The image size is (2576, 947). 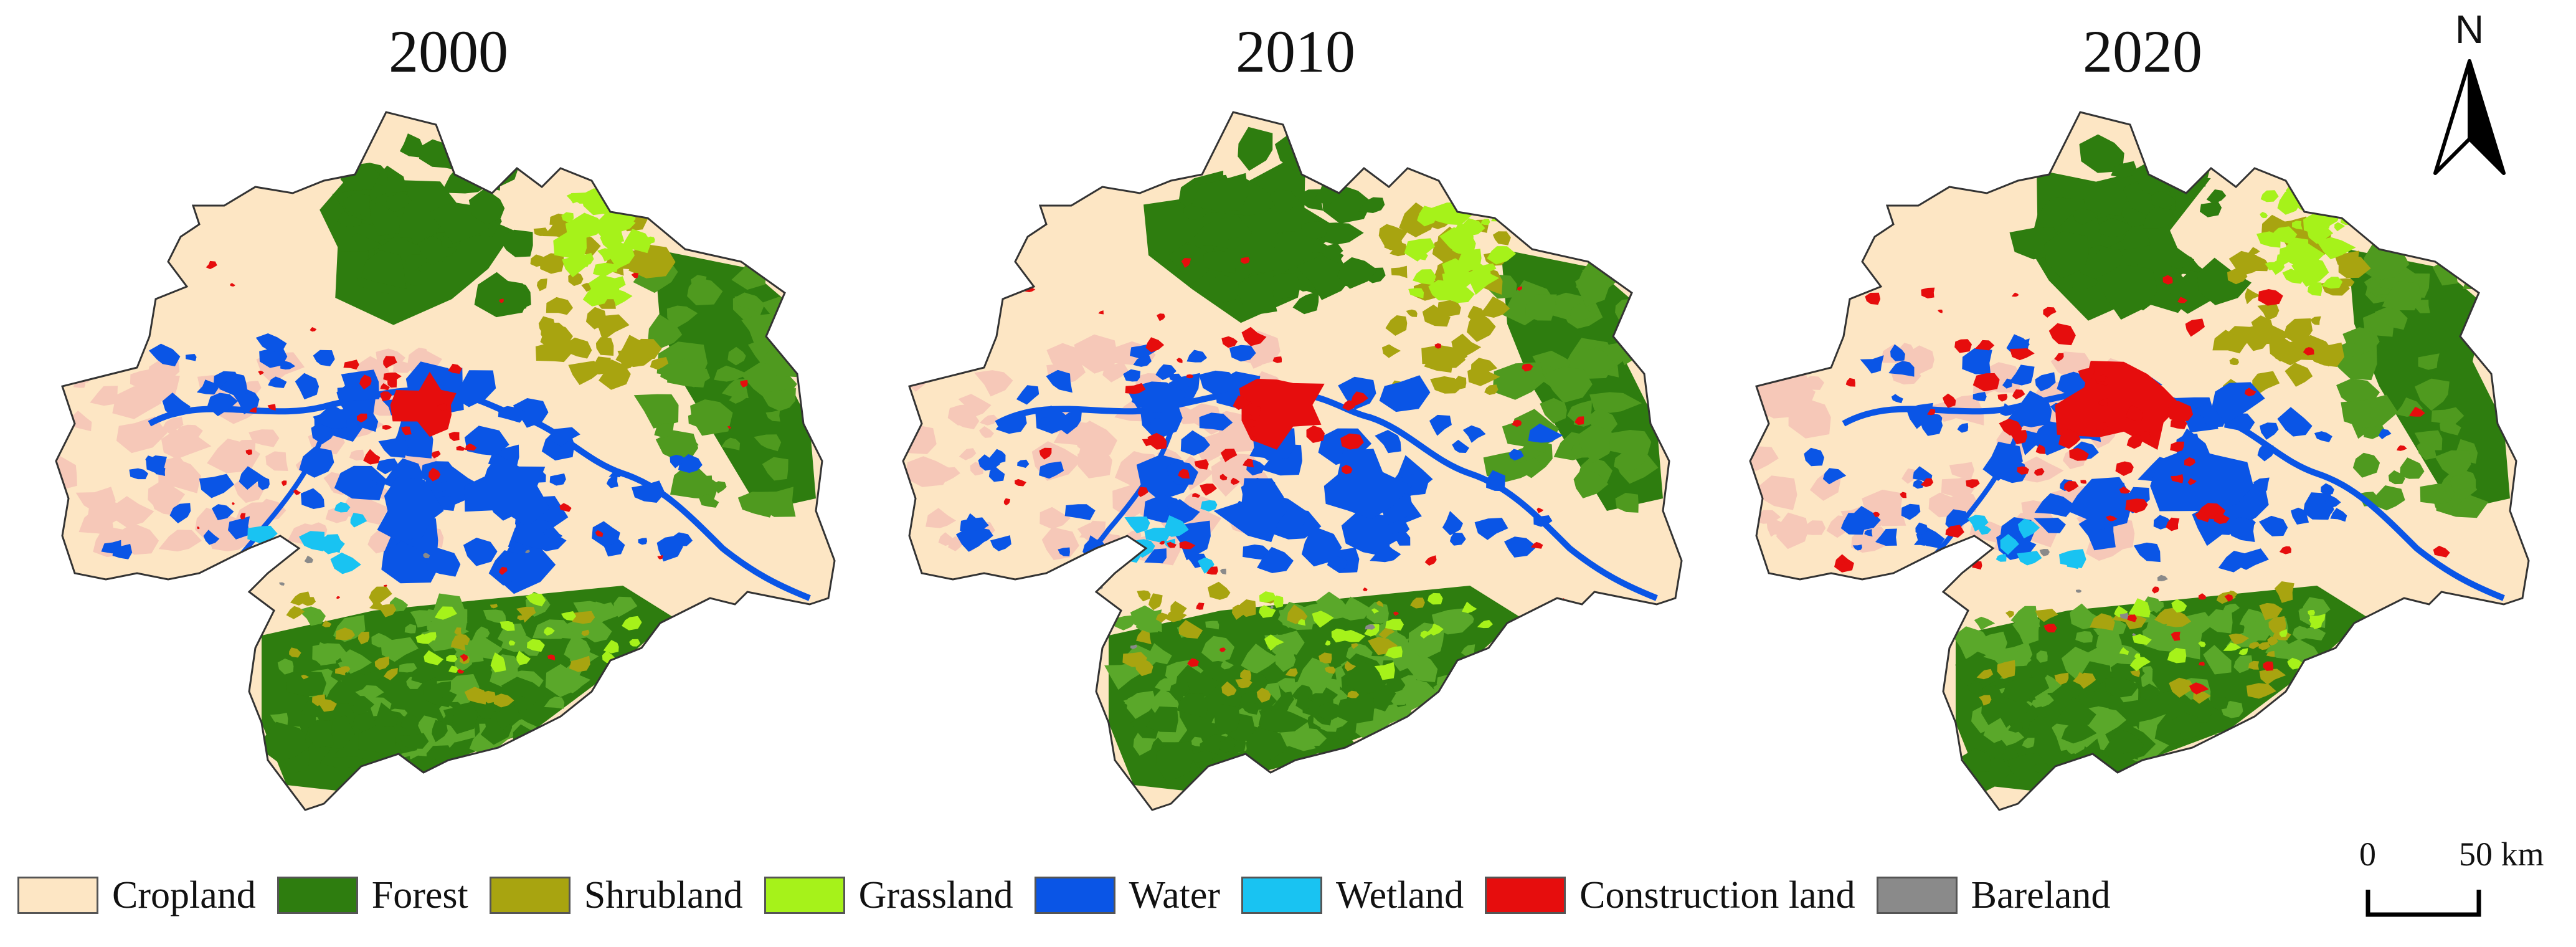 What do you see at coordinates (1670, 895) in the screenshot?
I see `legend-item-construction-land: Construction land` at bounding box center [1670, 895].